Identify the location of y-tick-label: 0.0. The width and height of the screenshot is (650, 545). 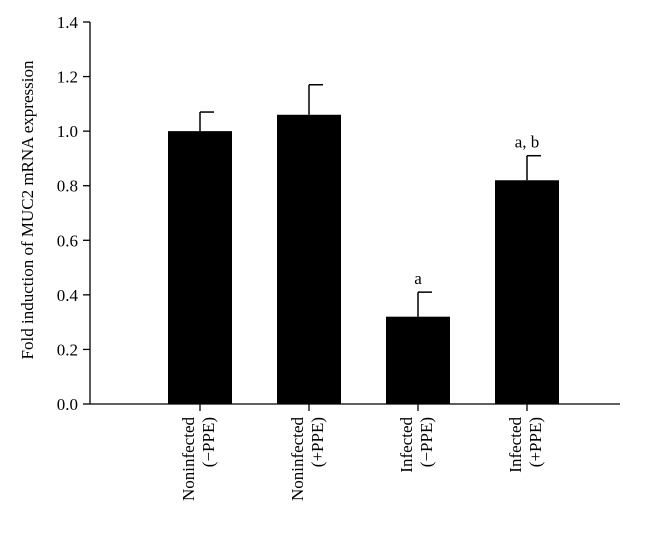
(67, 404).